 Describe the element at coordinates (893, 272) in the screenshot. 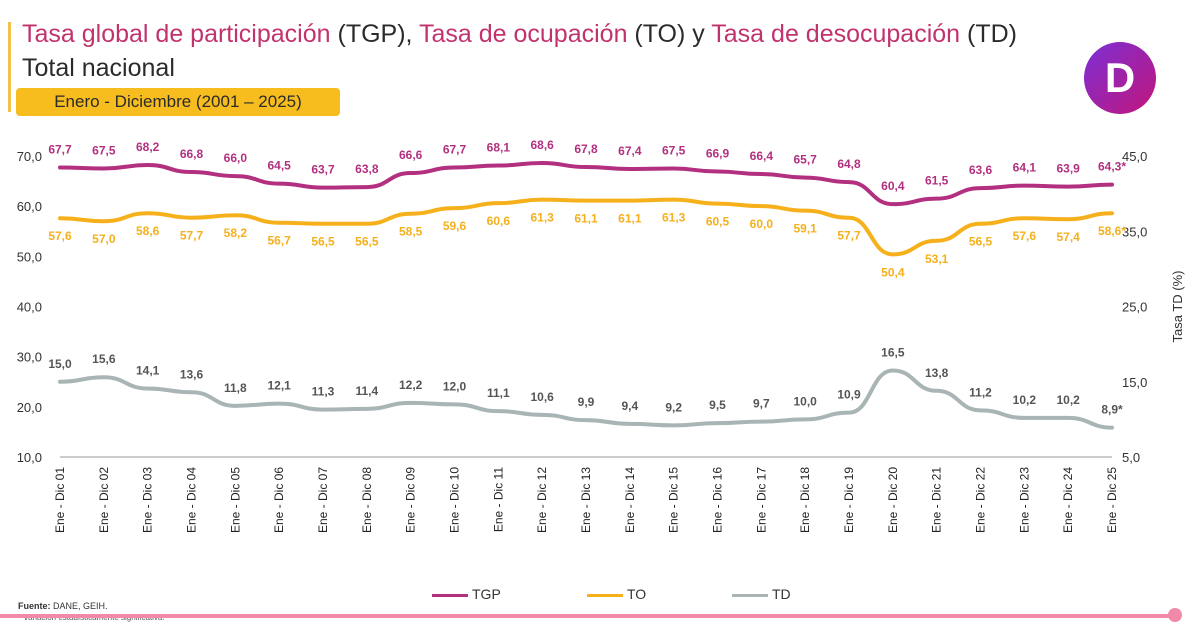

I see `data-label-to: 50,4` at that location.